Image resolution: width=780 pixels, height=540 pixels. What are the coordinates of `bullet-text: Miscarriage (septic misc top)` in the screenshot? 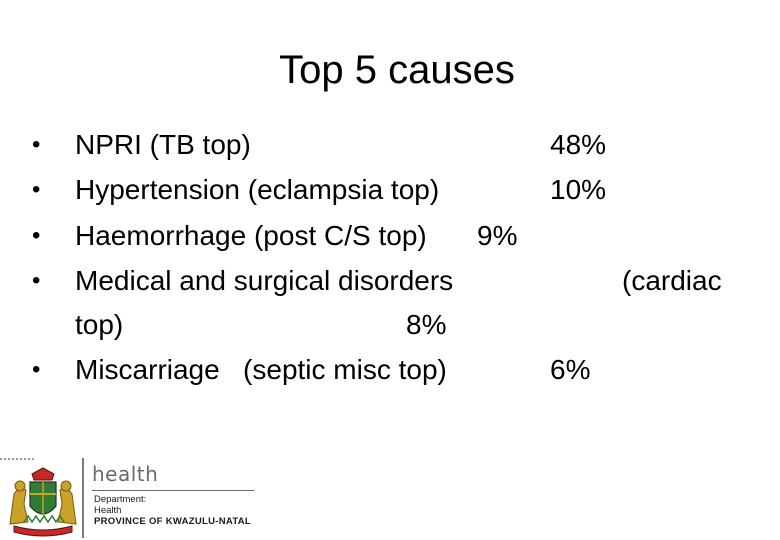 It's located at (261, 369).